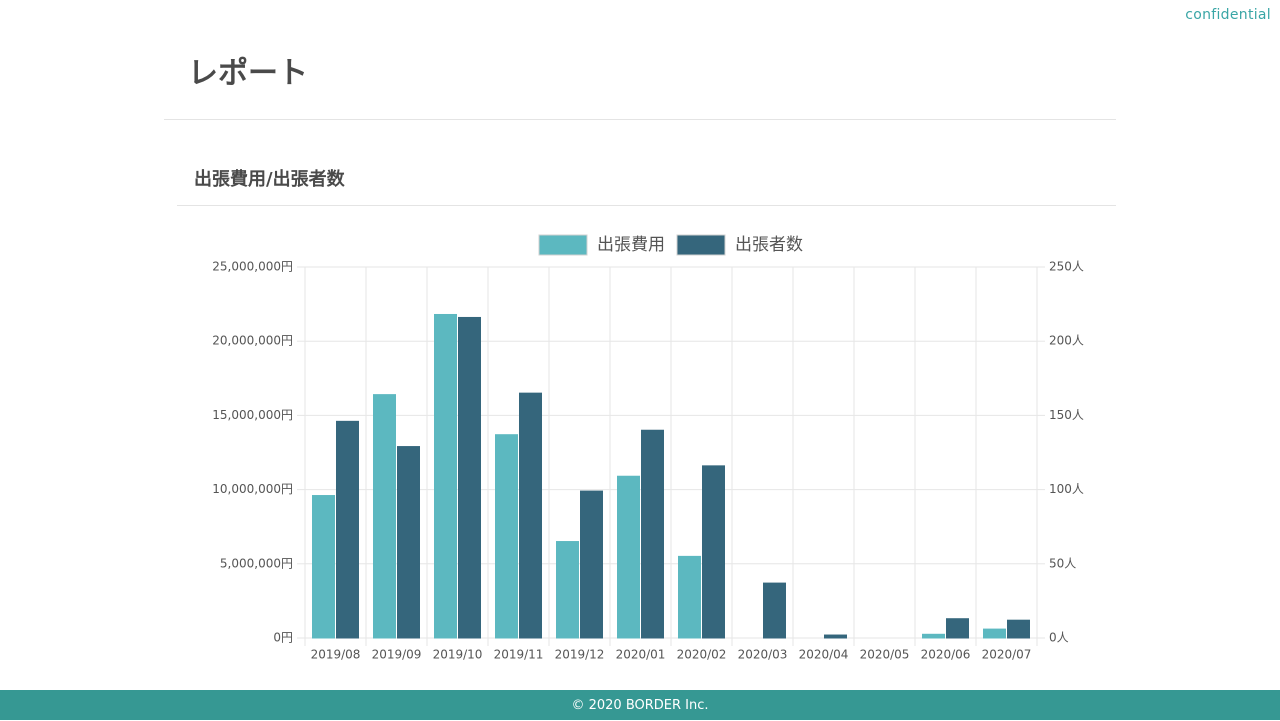  What do you see at coordinates (1228, 15) in the screenshot?
I see `confidential-label: confidential` at bounding box center [1228, 15].